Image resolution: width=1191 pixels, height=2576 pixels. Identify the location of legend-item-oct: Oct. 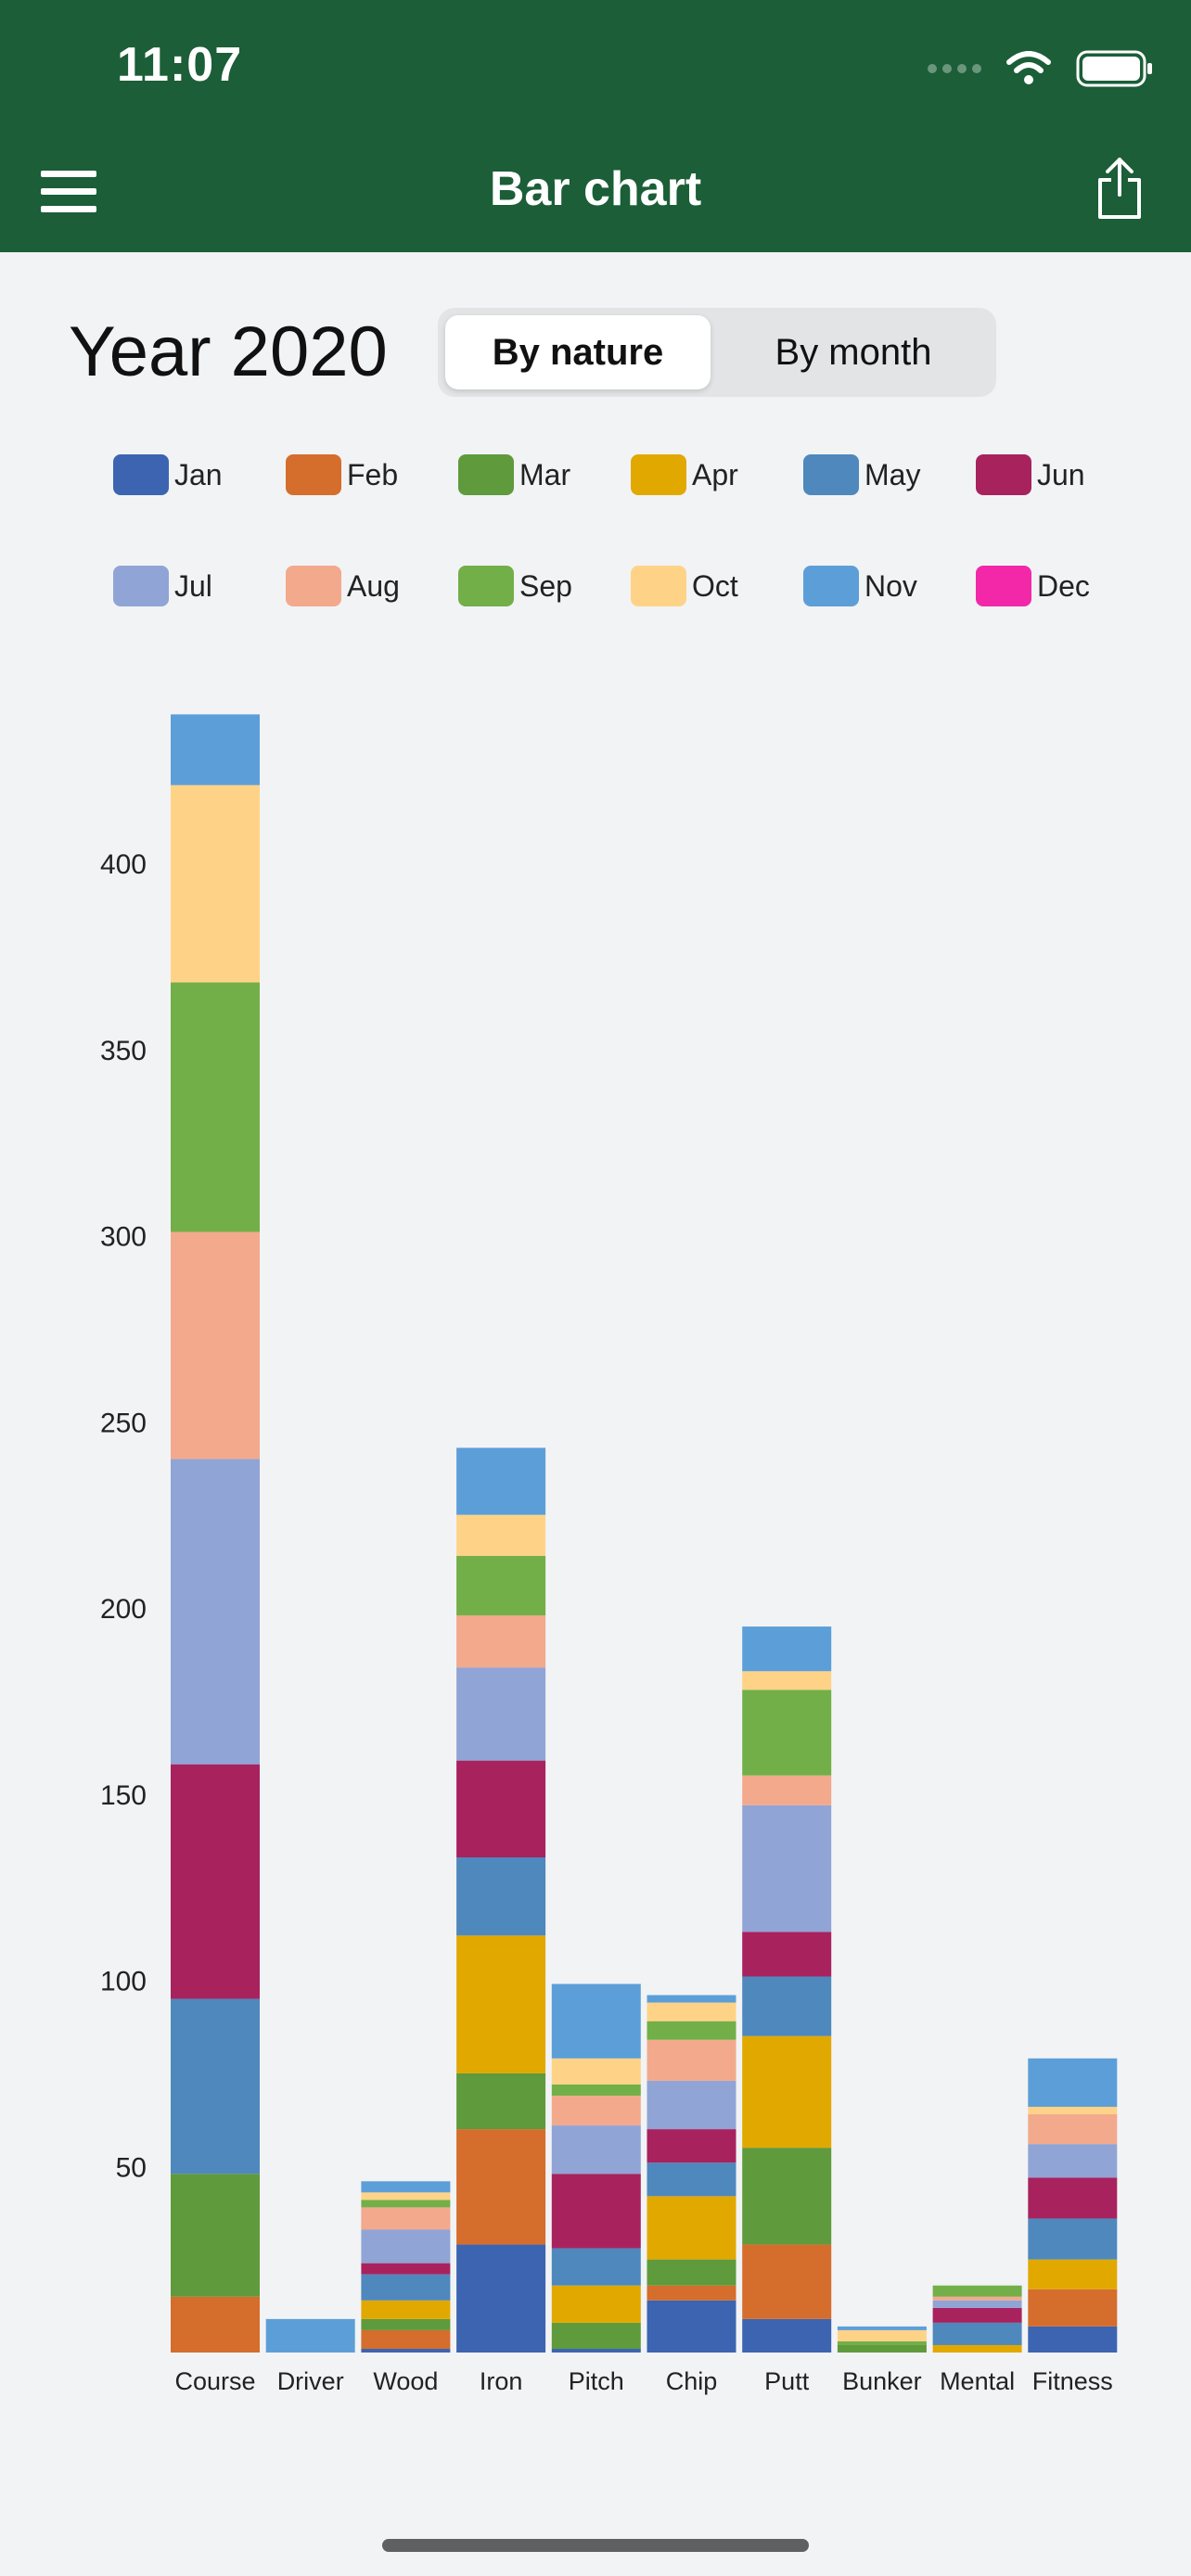
(684, 586).